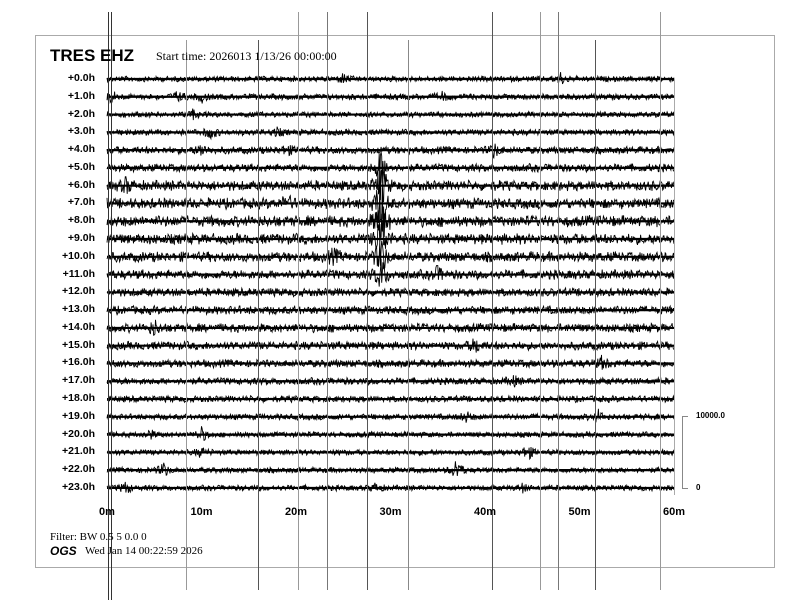  What do you see at coordinates (81, 202) in the screenshot?
I see `row-label: +7.0h` at bounding box center [81, 202].